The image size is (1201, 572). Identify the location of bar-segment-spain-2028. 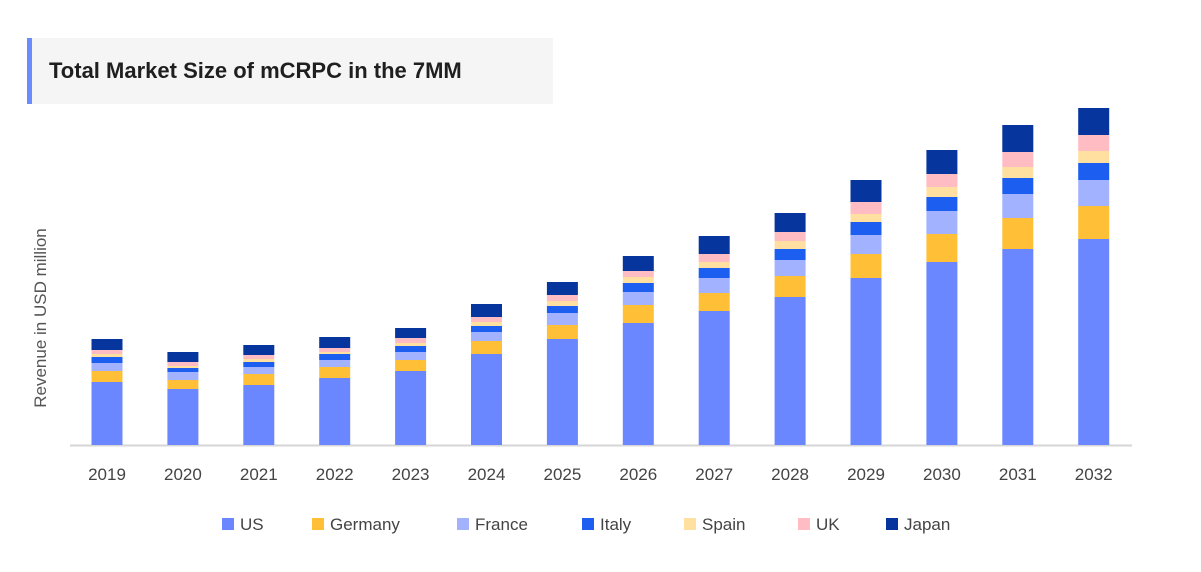
(790, 245).